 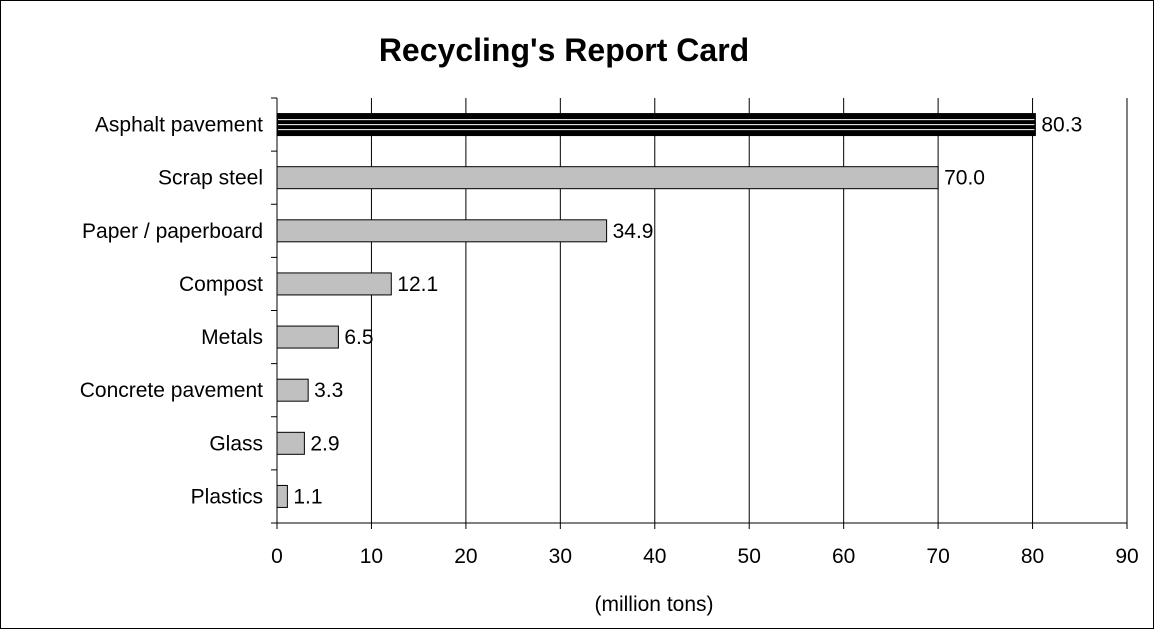 What do you see at coordinates (210, 178) in the screenshot?
I see `category-label: Scrap steel` at bounding box center [210, 178].